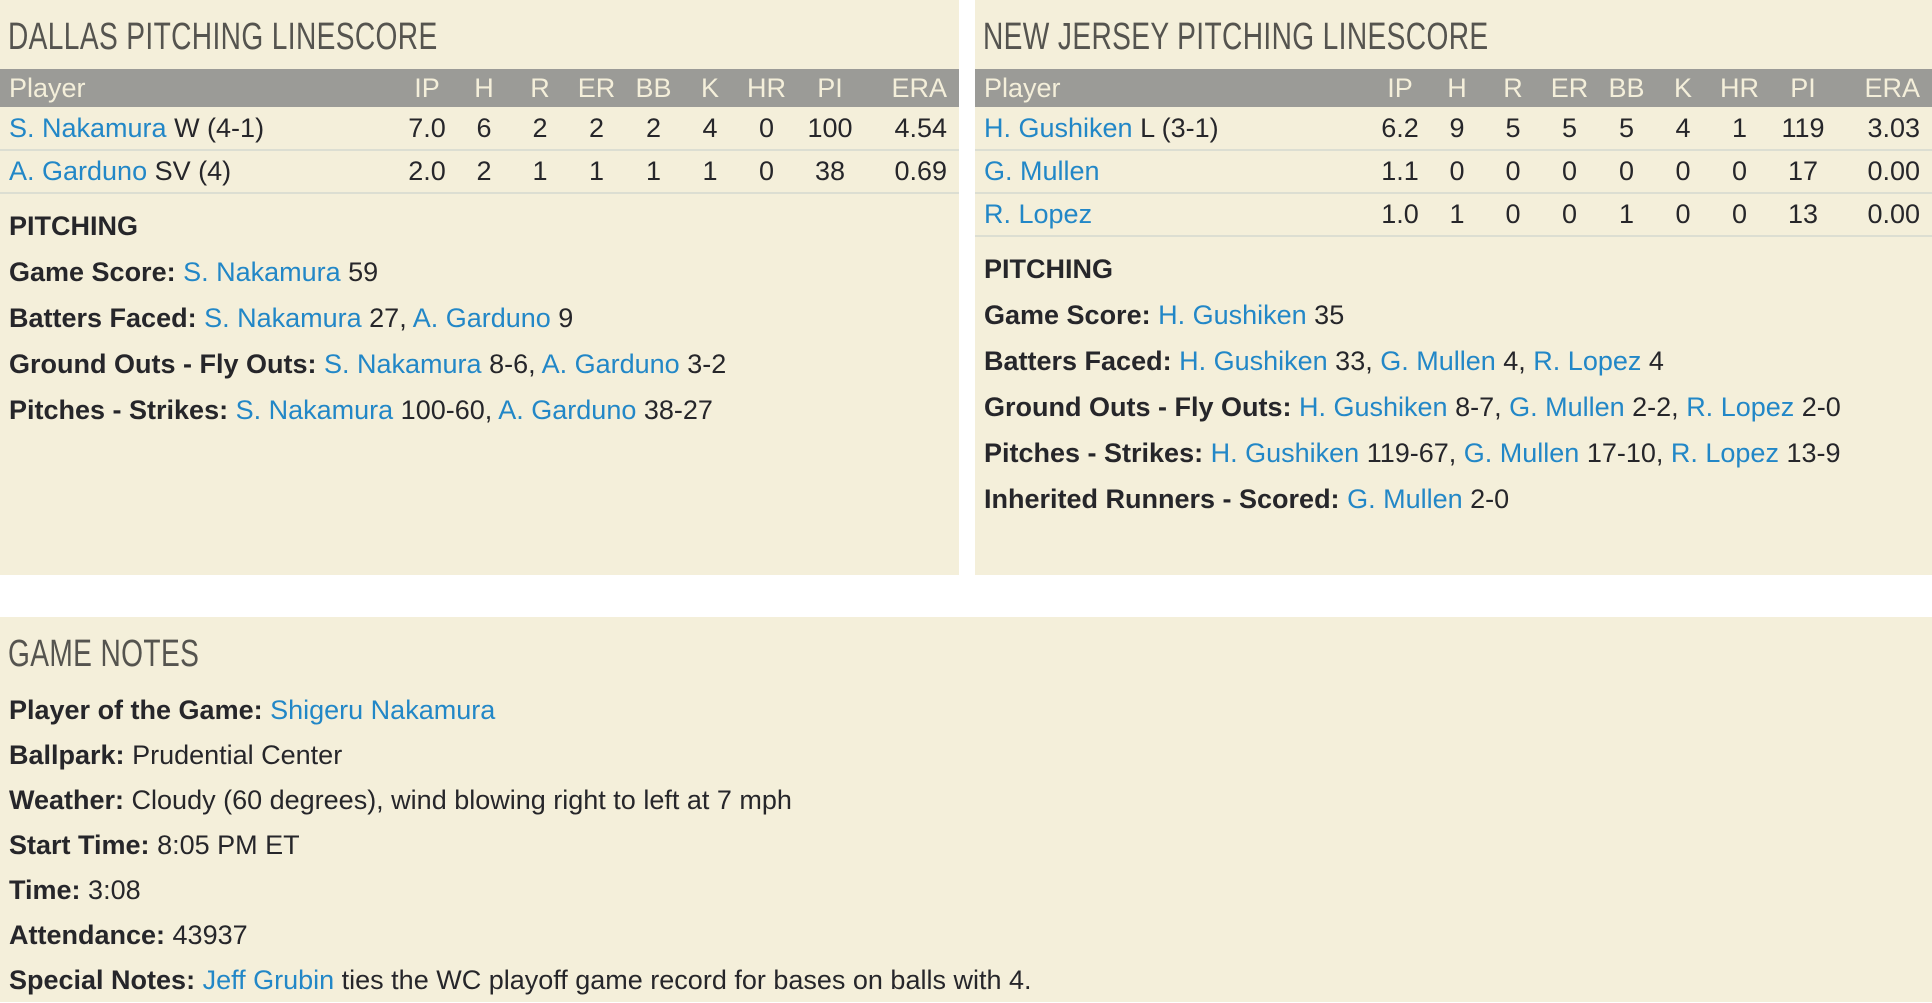 The image size is (1932, 1003). Describe the element at coordinates (484, 129) in the screenshot. I see `stat-cell-h: 6` at that location.